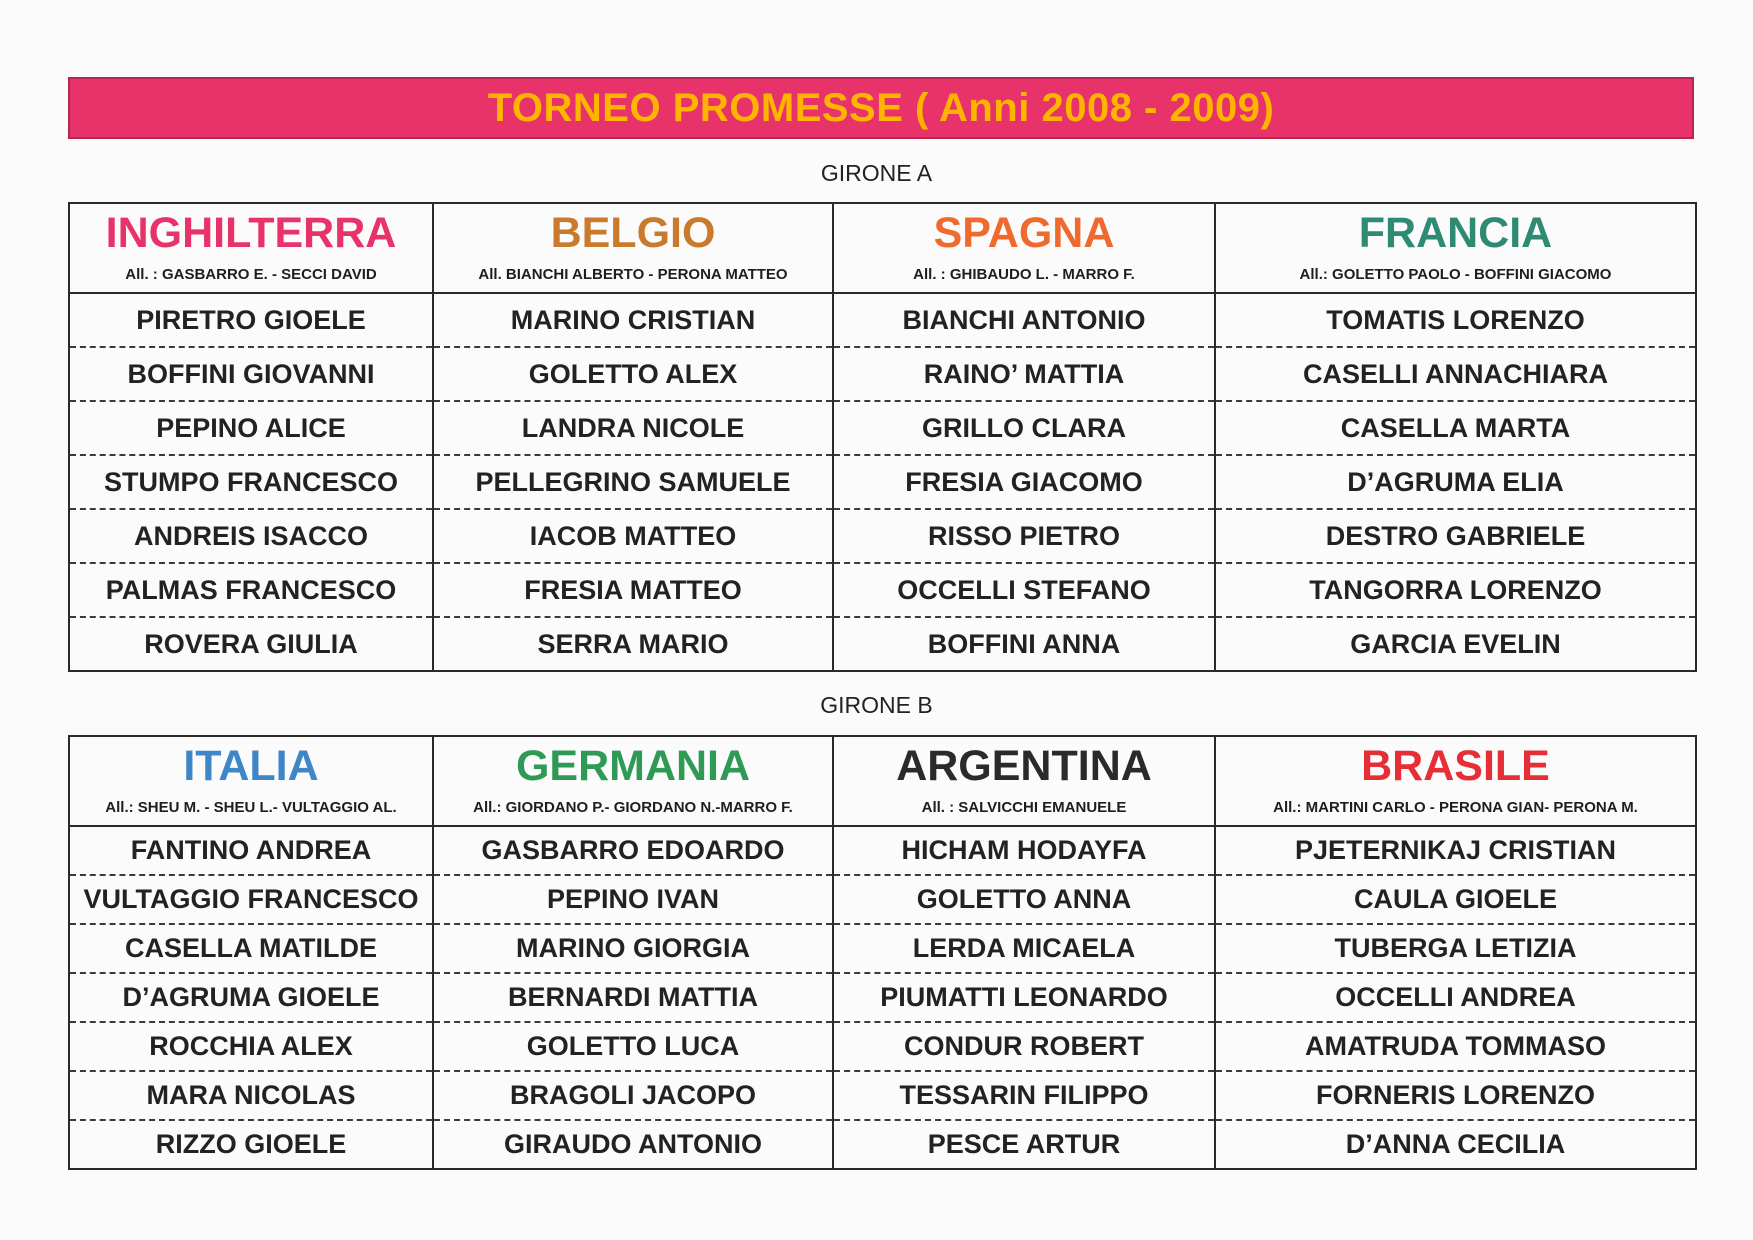 Image resolution: width=1753 pixels, height=1240 pixels. Describe the element at coordinates (1024, 590) in the screenshot. I see `player-cell: OCCELLI STEFANO` at that location.